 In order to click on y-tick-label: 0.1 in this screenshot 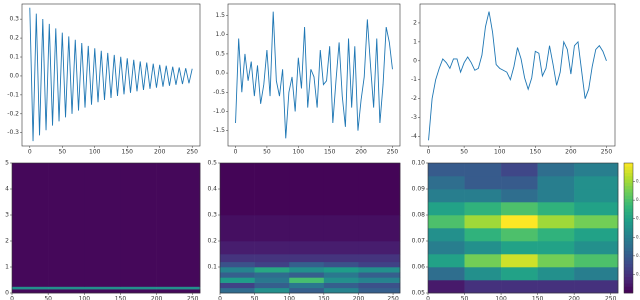, I will do `click(14, 57)`.